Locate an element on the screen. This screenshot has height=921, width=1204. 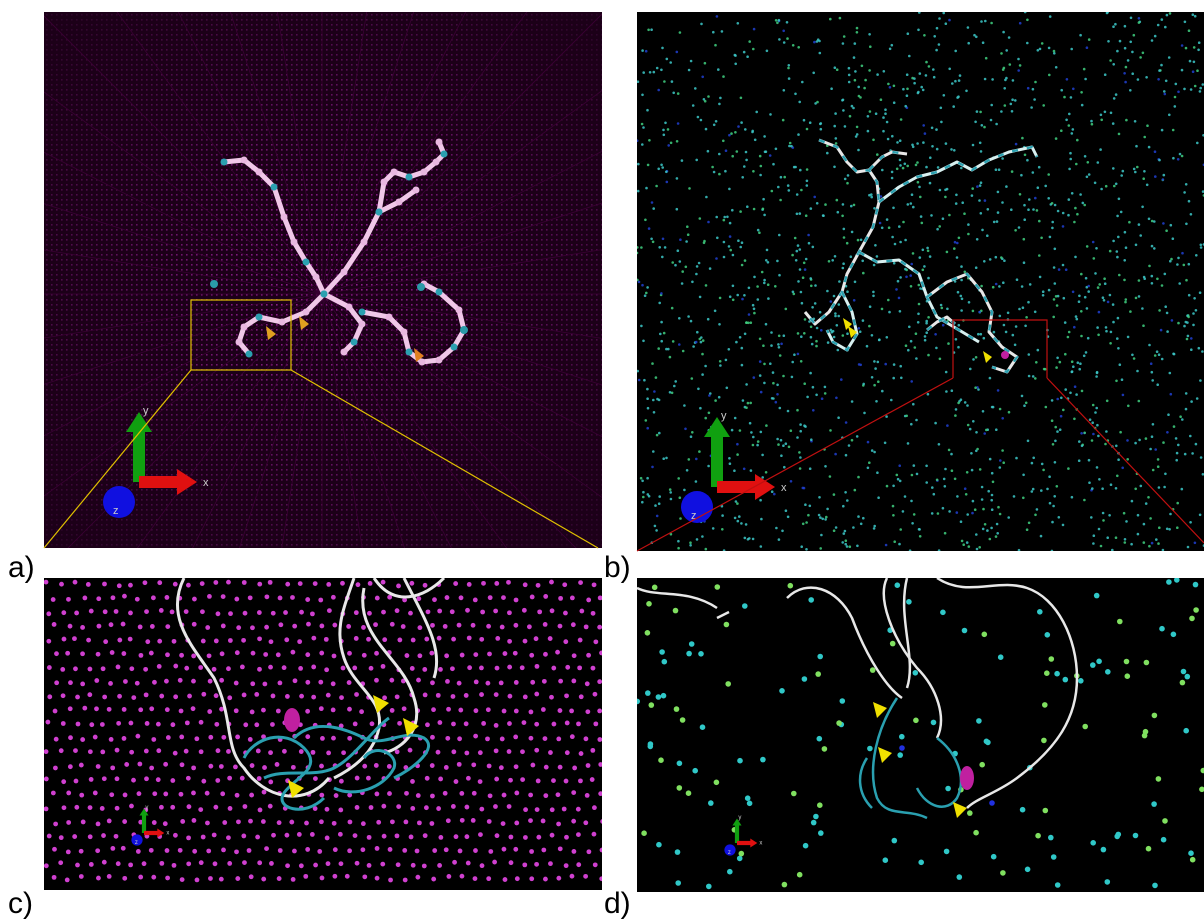
panel-label-b: b) is located at coordinates (617, 567).